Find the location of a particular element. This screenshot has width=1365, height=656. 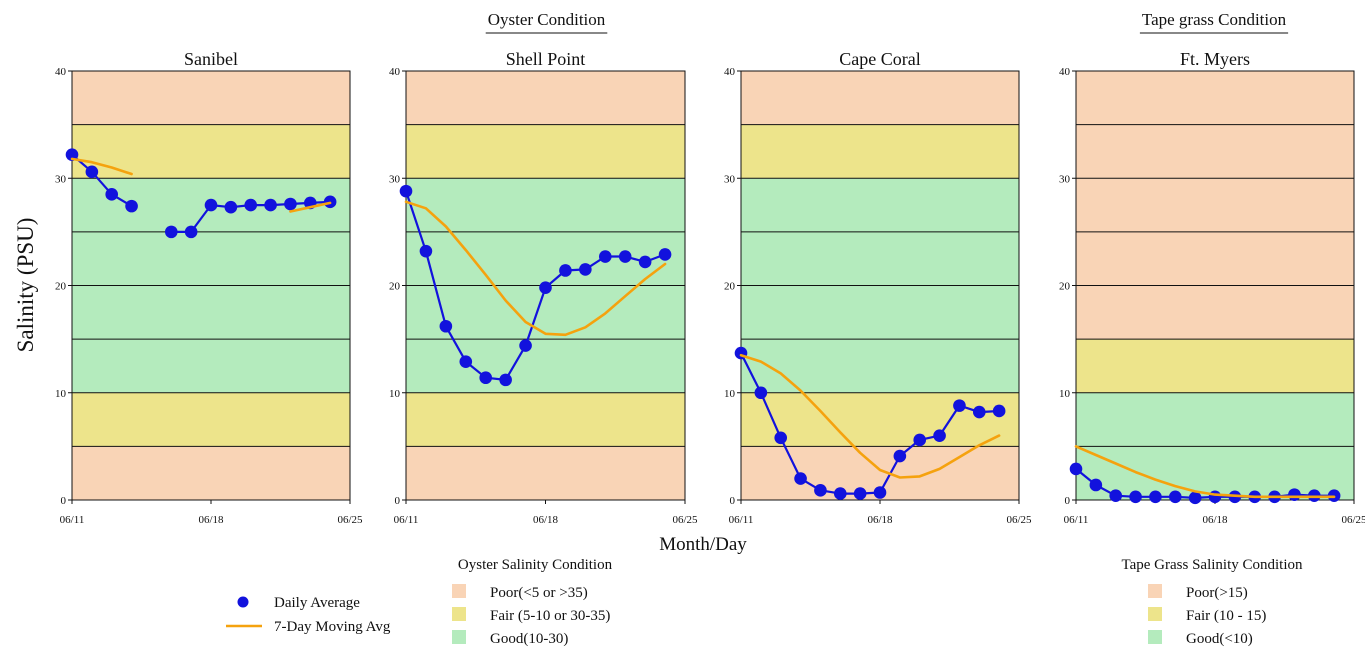

daily-average-line is located at coordinates (102, 180).